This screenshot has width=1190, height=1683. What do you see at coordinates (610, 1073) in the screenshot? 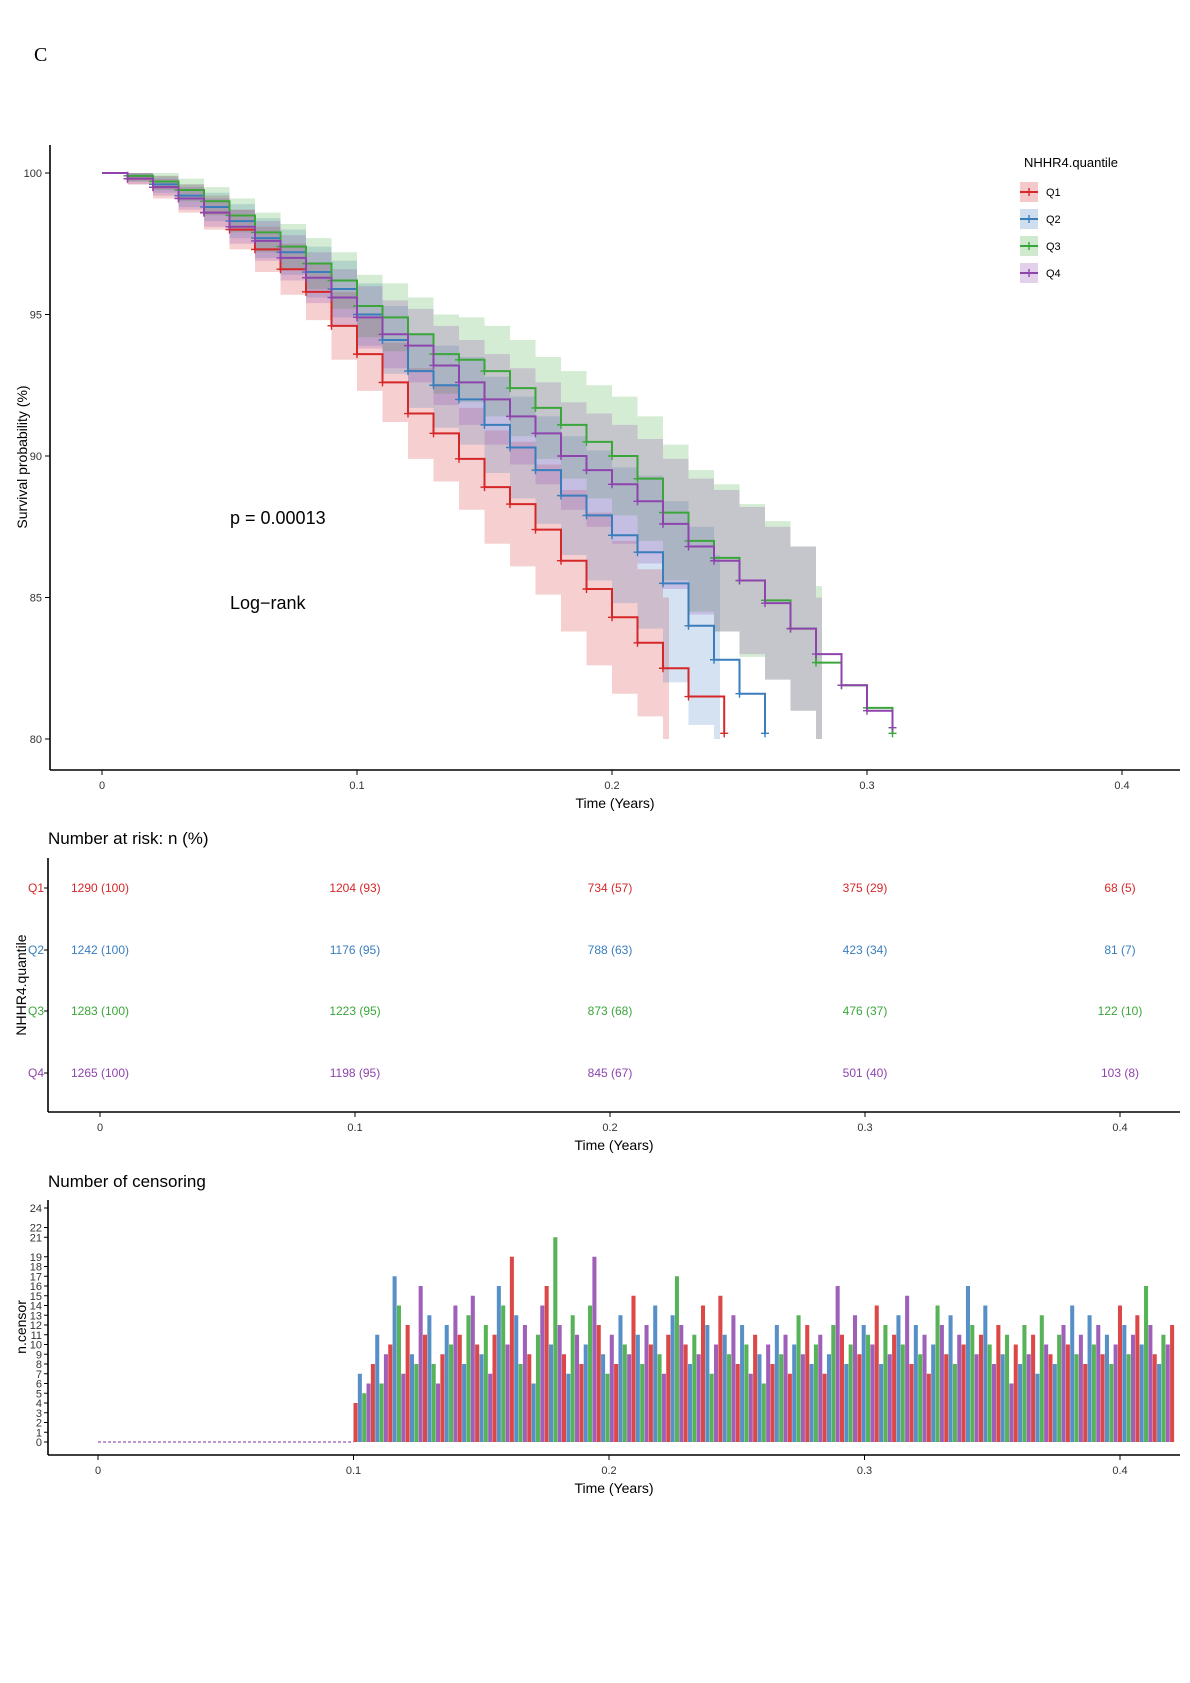
I see `risk-cell-q4: 845 (67)` at bounding box center [610, 1073].